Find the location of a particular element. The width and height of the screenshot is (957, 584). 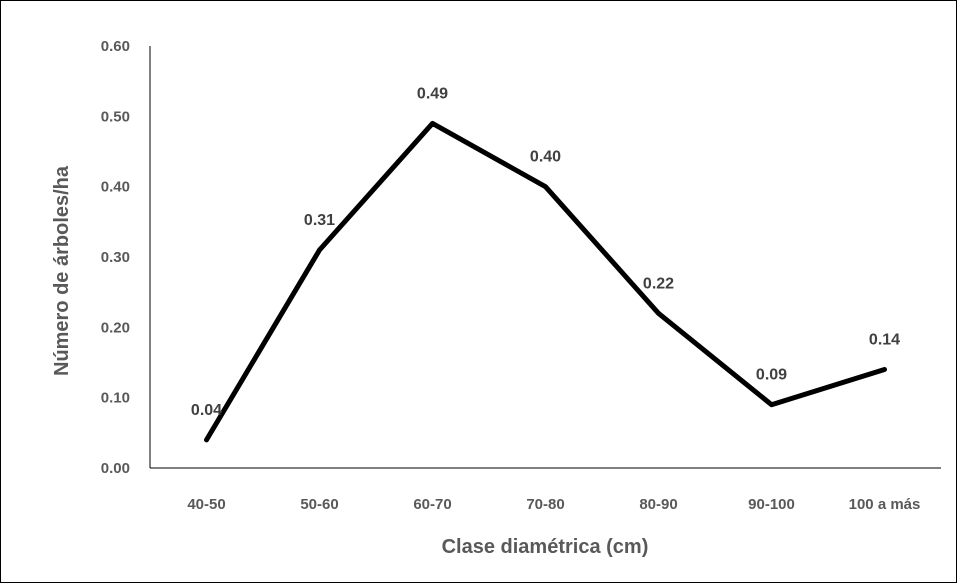

data-label: 0.04 is located at coordinates (206, 410).